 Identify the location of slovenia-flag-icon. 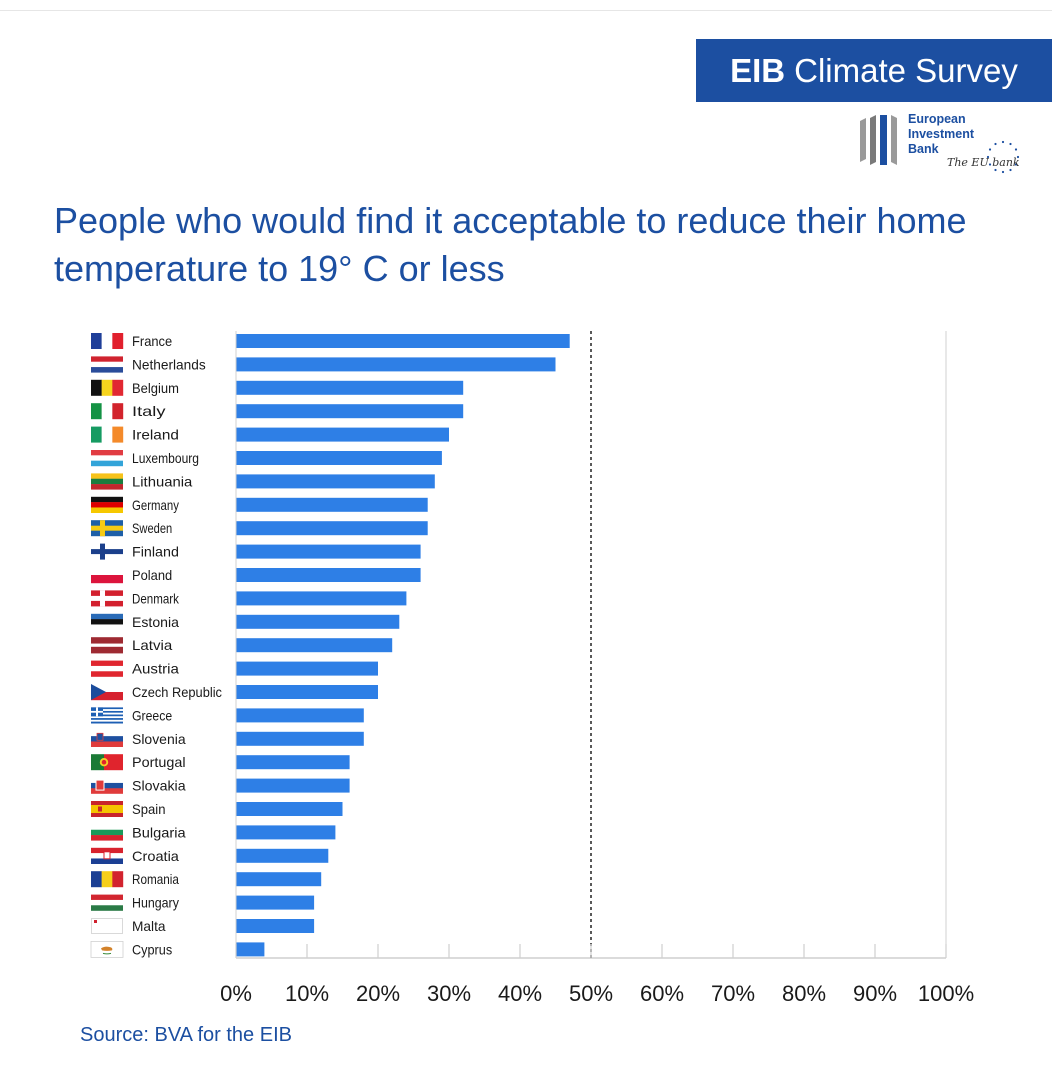
(107, 738).